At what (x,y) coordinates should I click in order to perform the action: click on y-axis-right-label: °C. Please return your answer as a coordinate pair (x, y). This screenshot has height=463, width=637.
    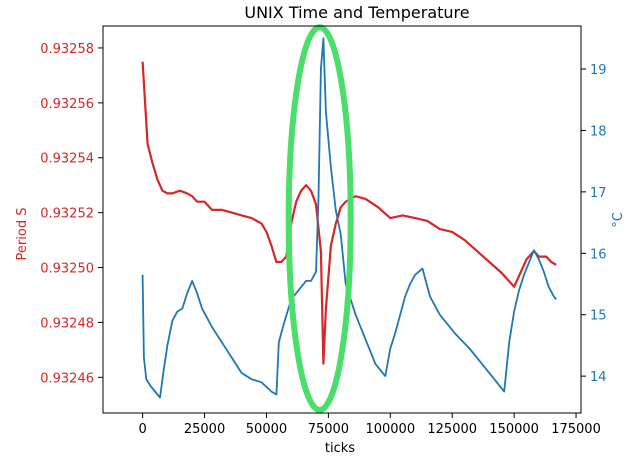
    Looking at the image, I should click on (618, 220).